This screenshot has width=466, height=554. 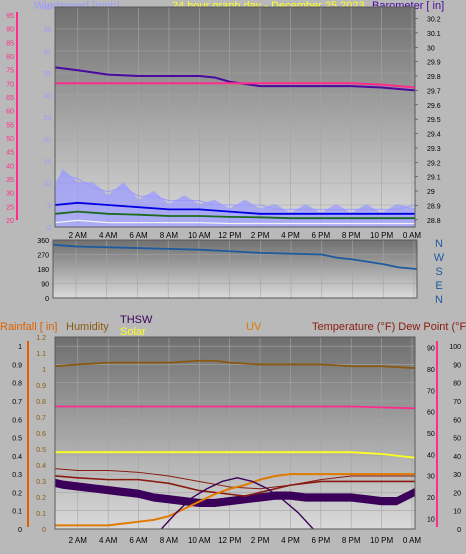 I want to click on thsw-band, so click(x=235, y=493).